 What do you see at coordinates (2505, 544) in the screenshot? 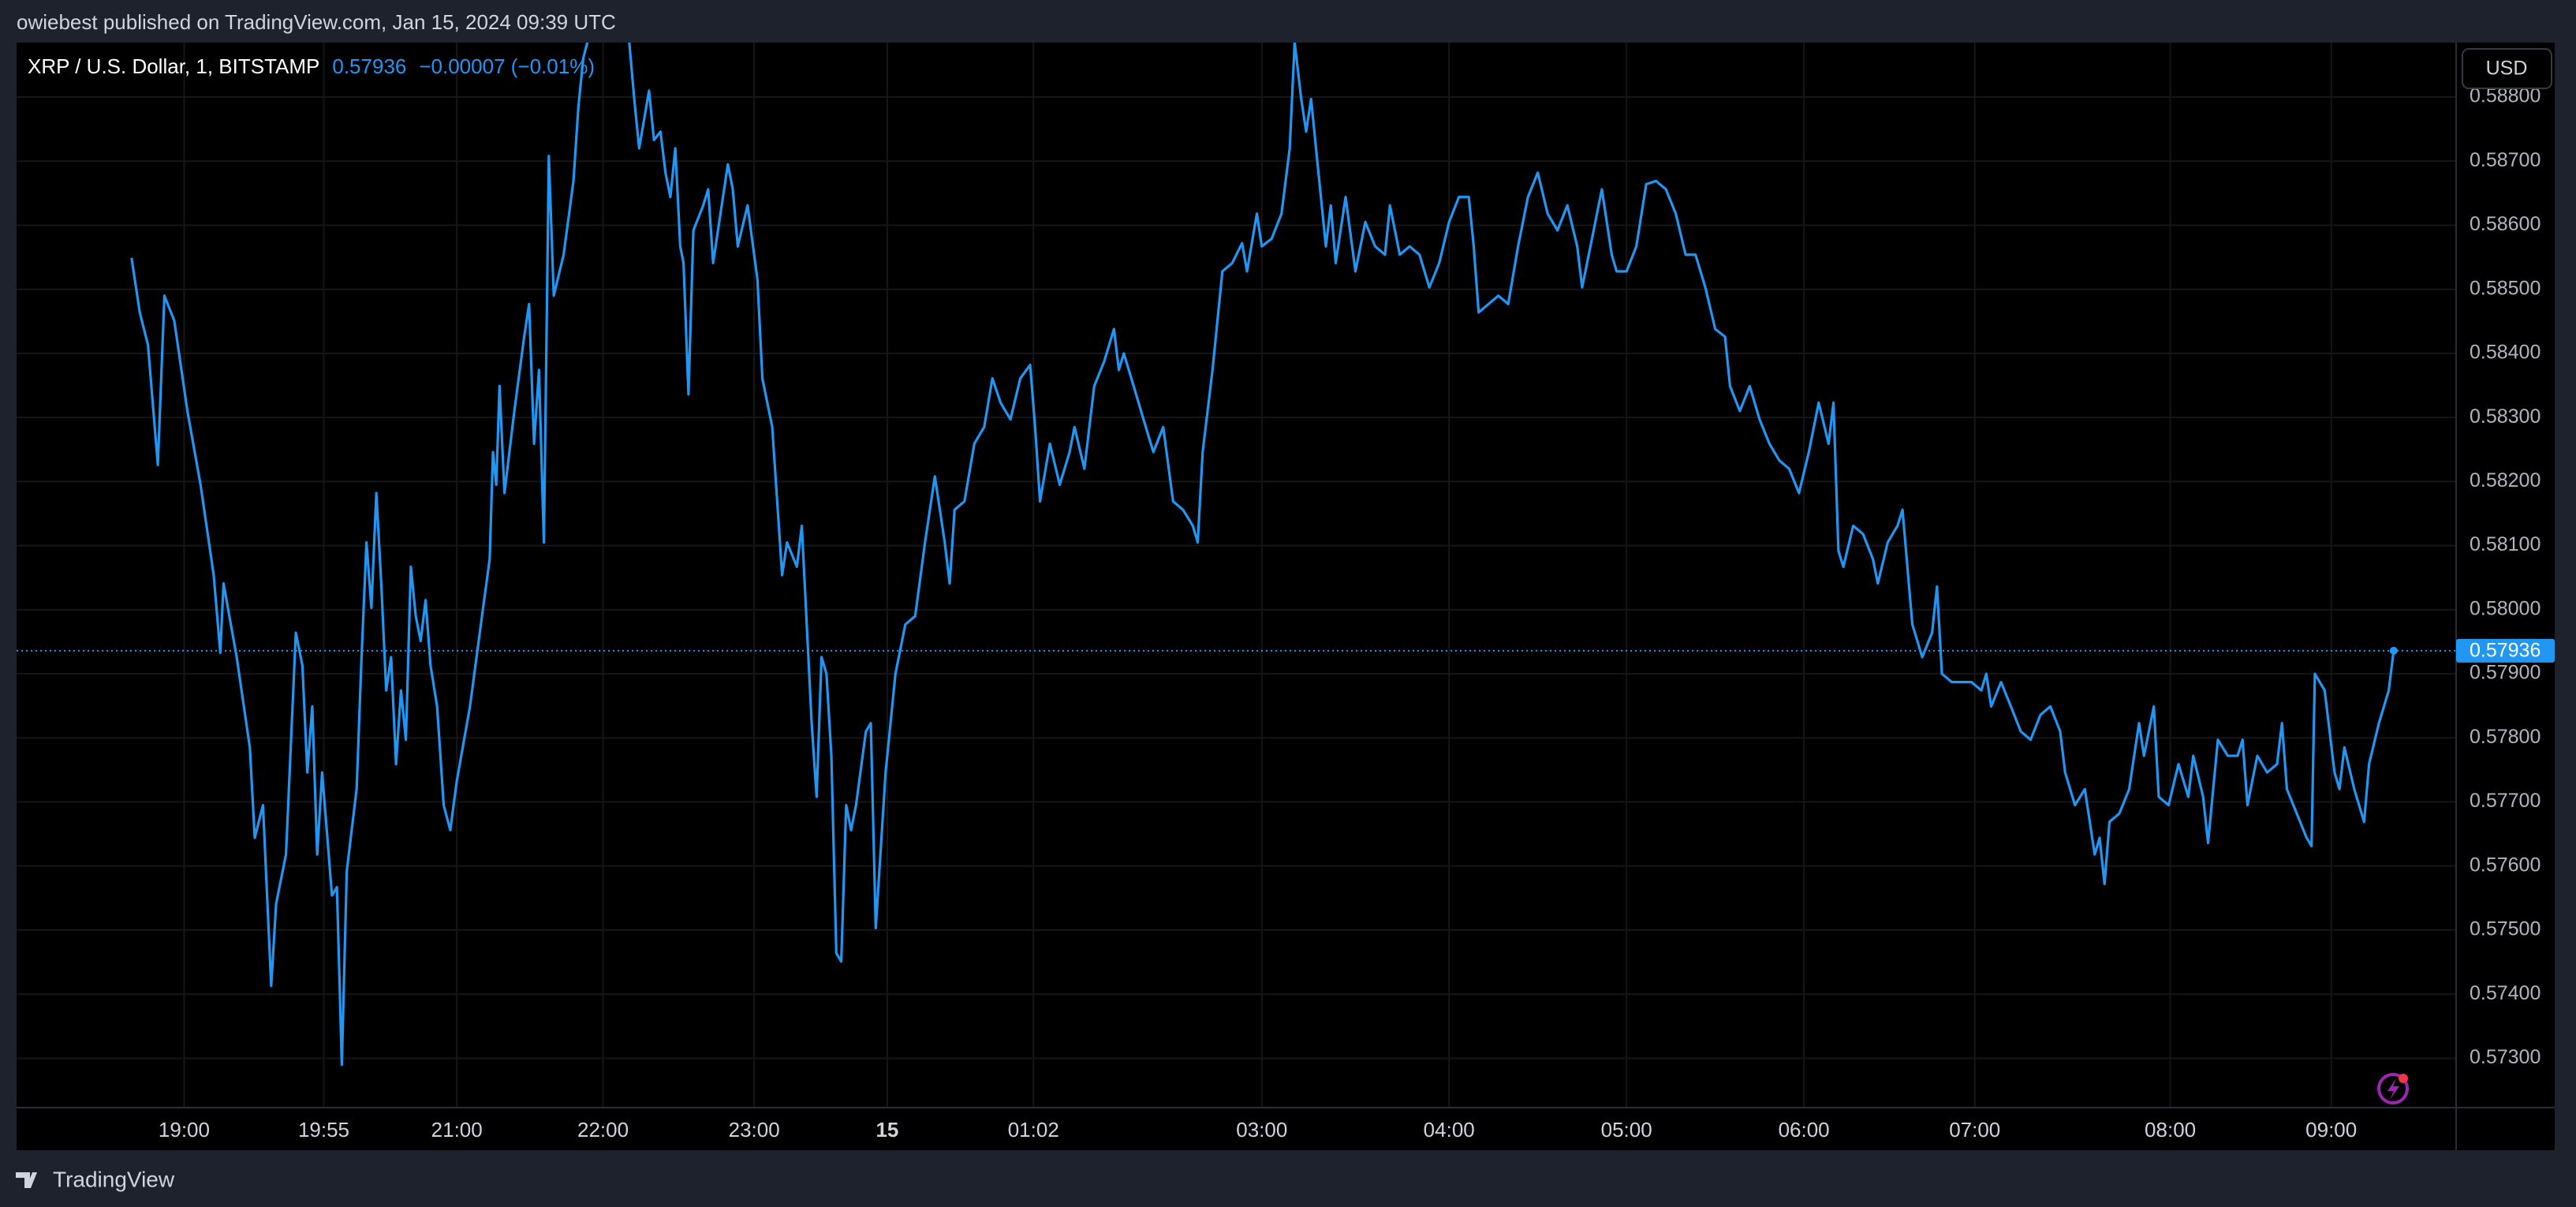
I see `y-tick-label: 0.58100` at bounding box center [2505, 544].